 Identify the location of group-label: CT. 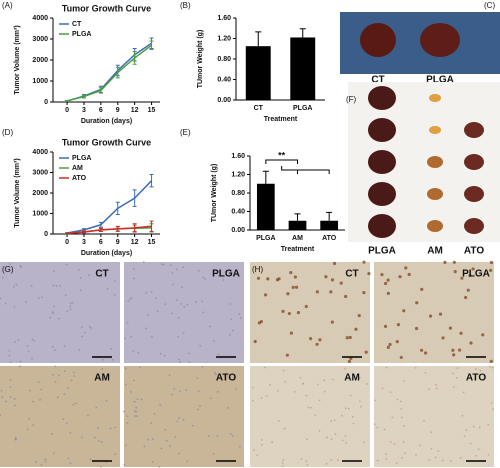
(377, 80).